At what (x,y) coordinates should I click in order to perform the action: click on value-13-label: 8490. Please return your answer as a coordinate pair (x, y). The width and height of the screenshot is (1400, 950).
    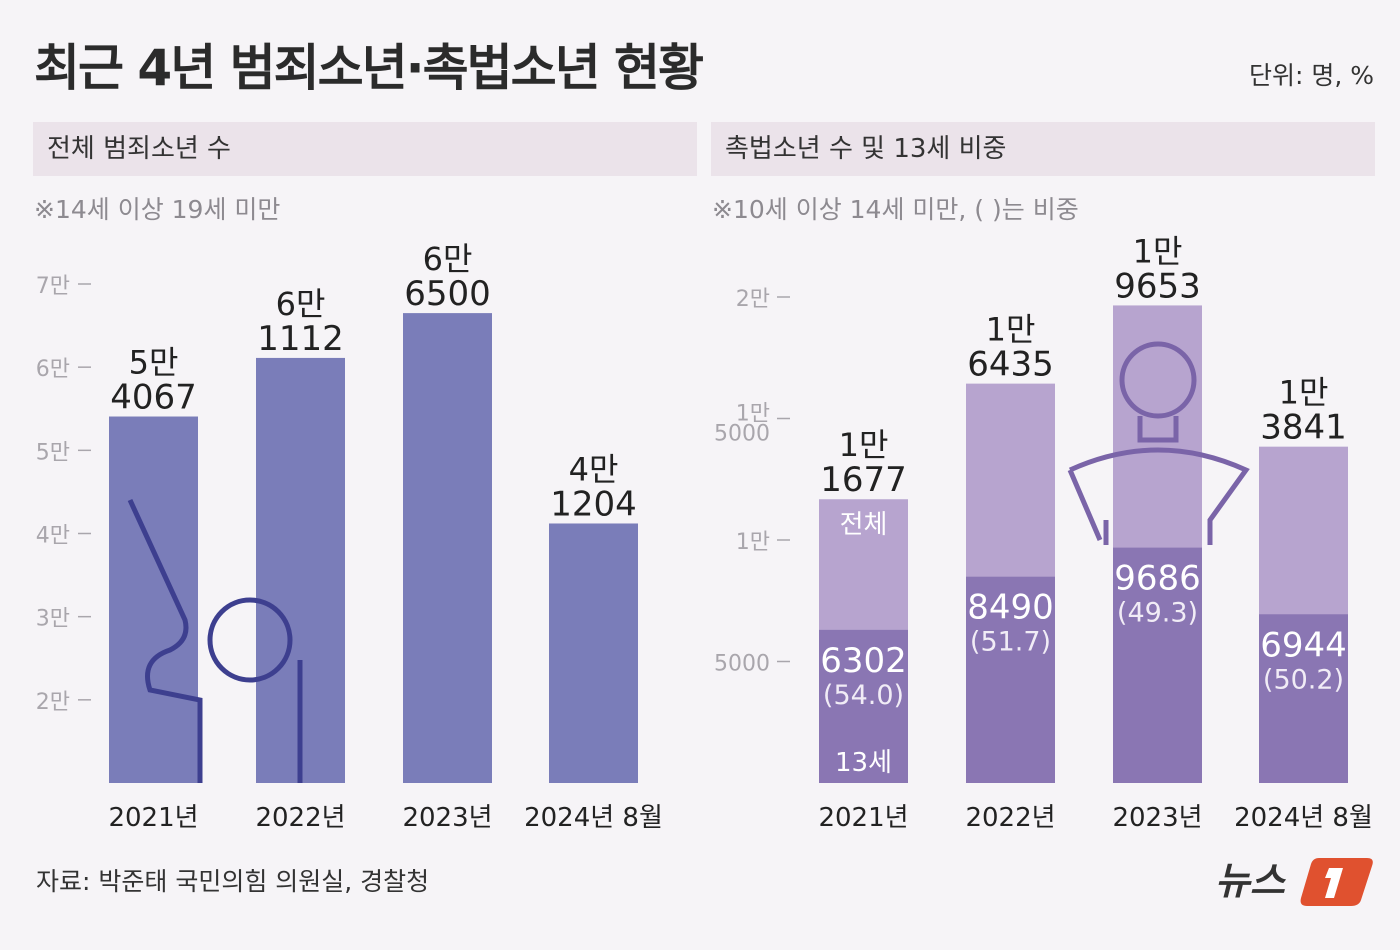
    Looking at the image, I should click on (1010, 608).